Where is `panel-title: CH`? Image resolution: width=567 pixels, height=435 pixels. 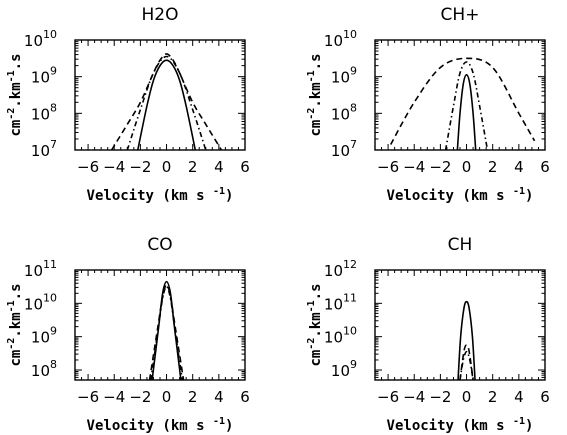
panel-title: CH is located at coordinates (460, 245).